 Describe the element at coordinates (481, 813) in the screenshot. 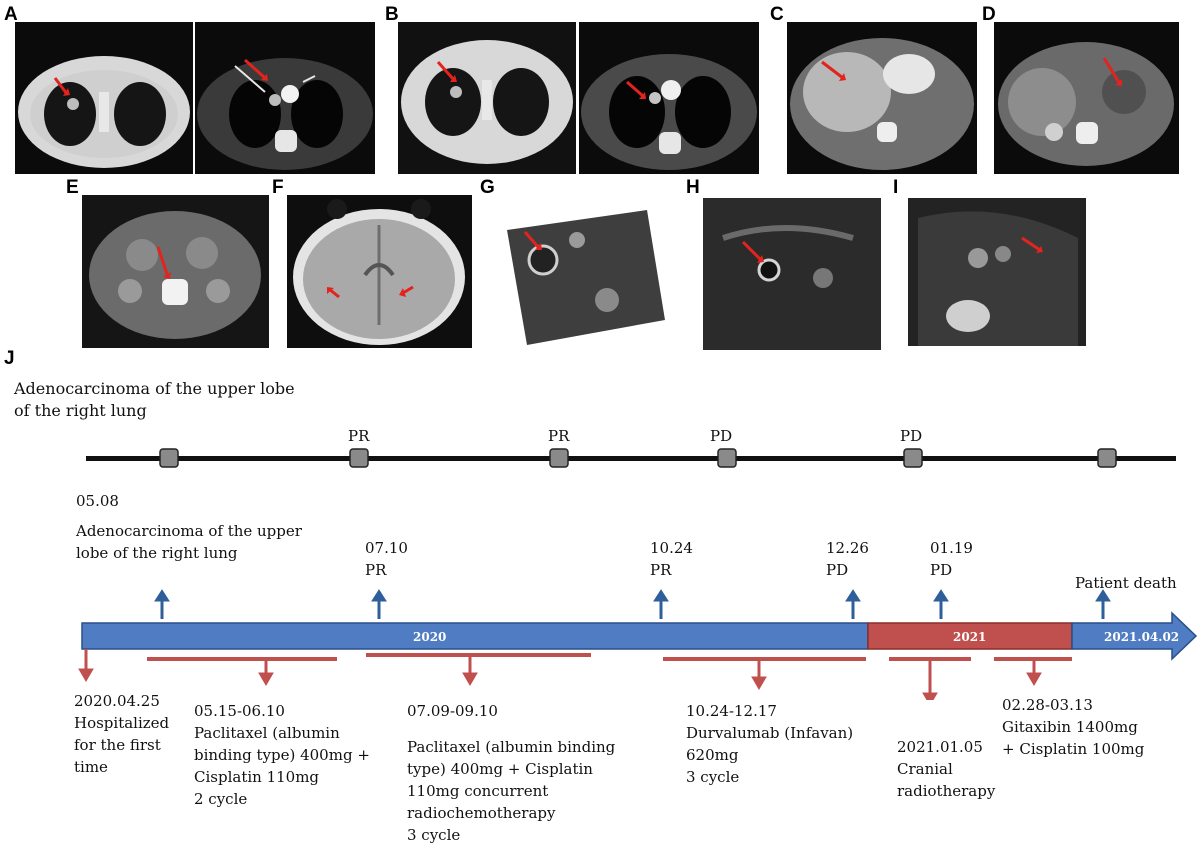

I see `treatment-2-line5: radiochemotherapy` at that location.